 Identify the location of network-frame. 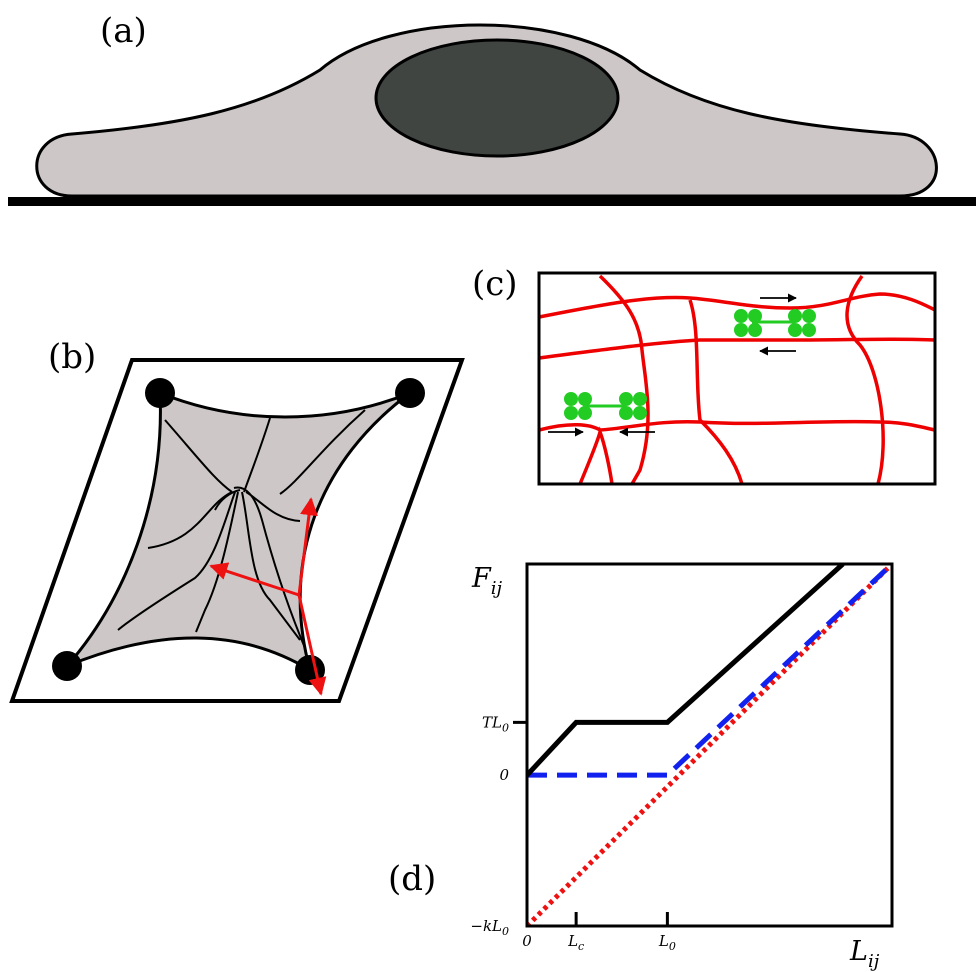
(737, 378).